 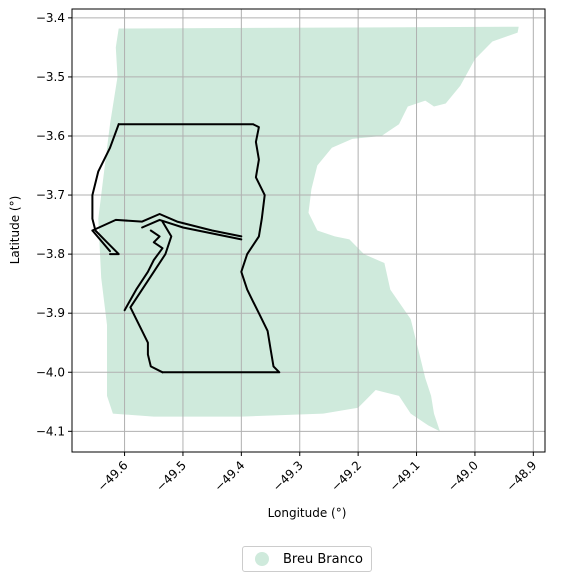 I want to click on y-tick-label: −3.6, so click(x=50, y=136).